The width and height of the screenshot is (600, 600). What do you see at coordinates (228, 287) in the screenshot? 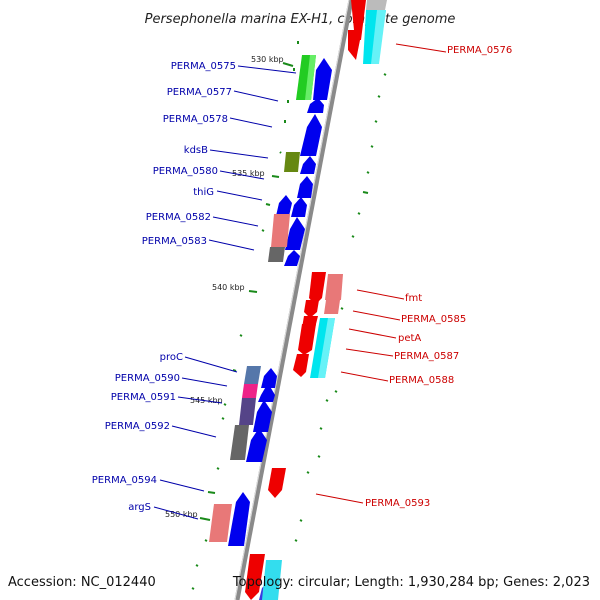
I see `scale-mark-540: 540 kbp` at bounding box center [228, 287].